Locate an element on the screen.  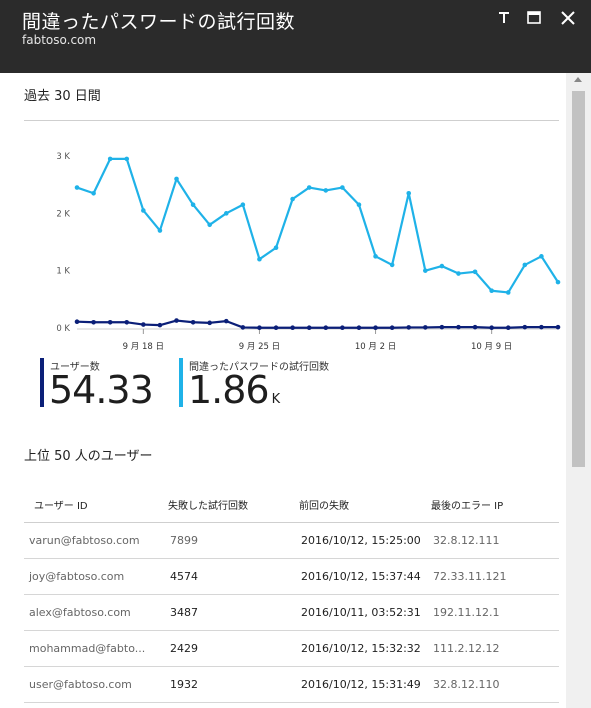
x-tick-label: 10 月 2 日 is located at coordinates (375, 347).